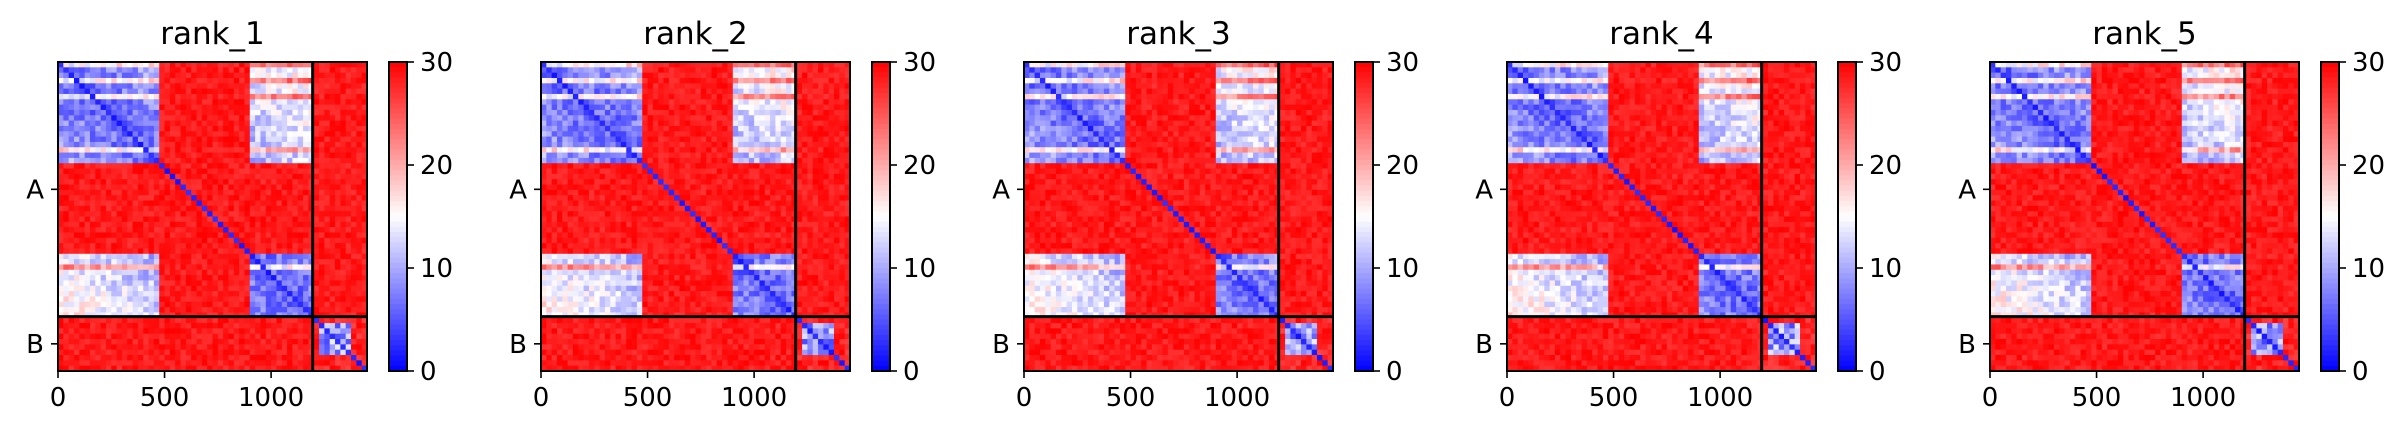 Image resolution: width=2401 pixels, height=438 pixels. Describe the element at coordinates (398, 188) in the screenshot. I see `colorbar-segment` at that location.